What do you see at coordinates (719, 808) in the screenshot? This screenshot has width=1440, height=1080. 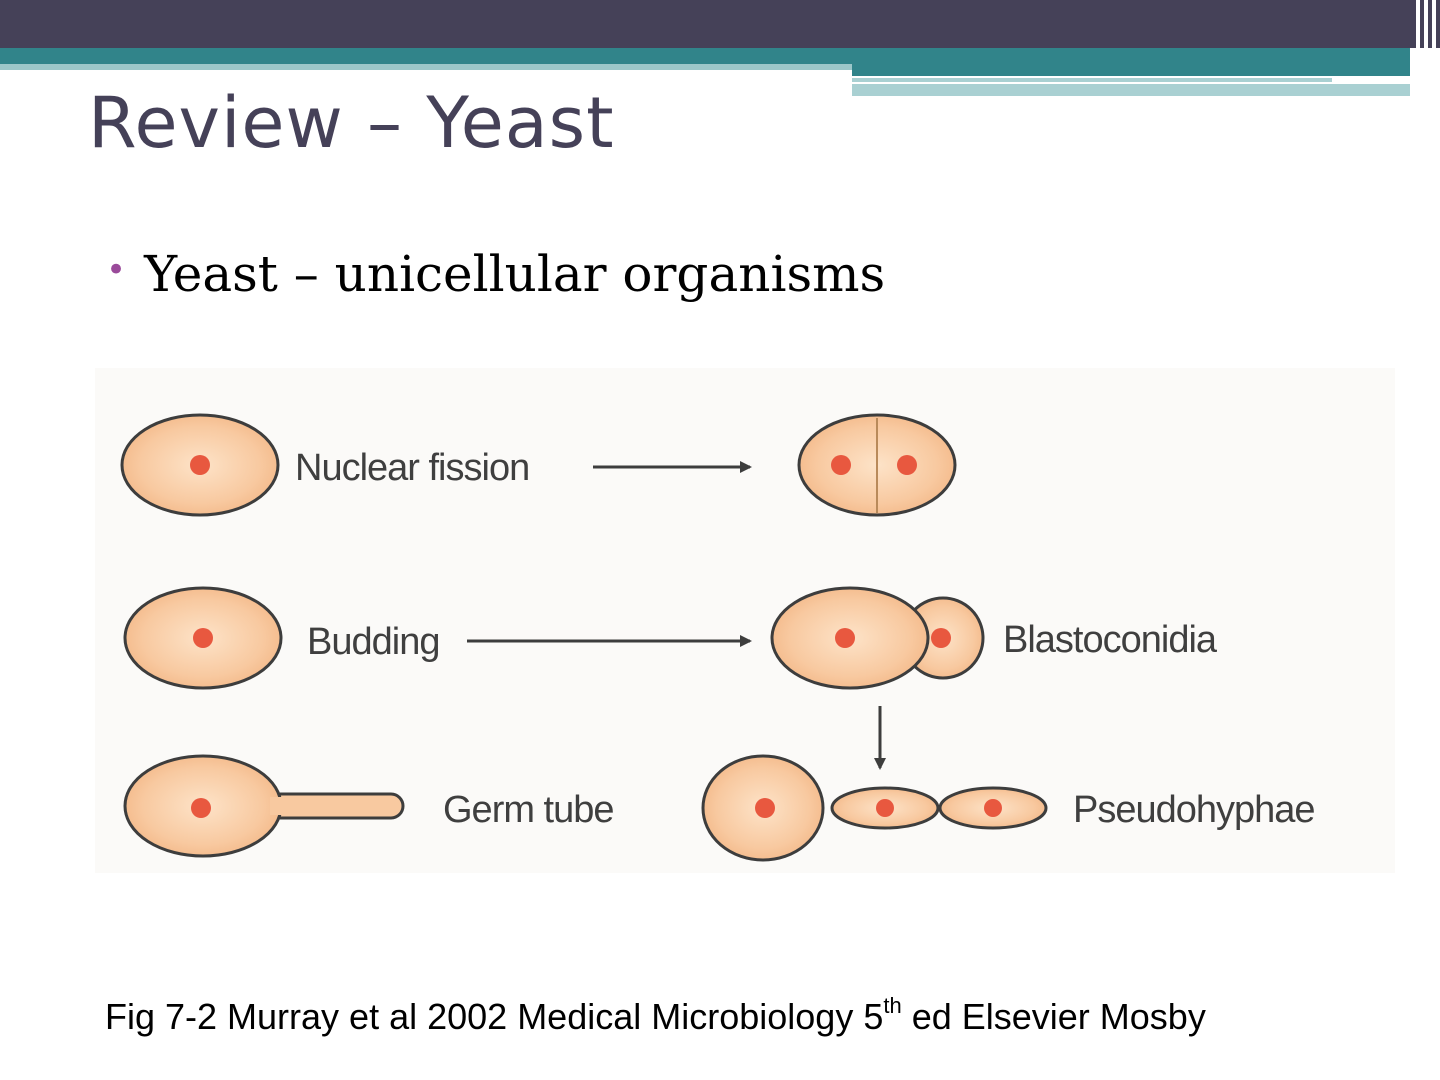 I see `row-germ-tube: Germ tube Pseudohyphae` at bounding box center [719, 808].